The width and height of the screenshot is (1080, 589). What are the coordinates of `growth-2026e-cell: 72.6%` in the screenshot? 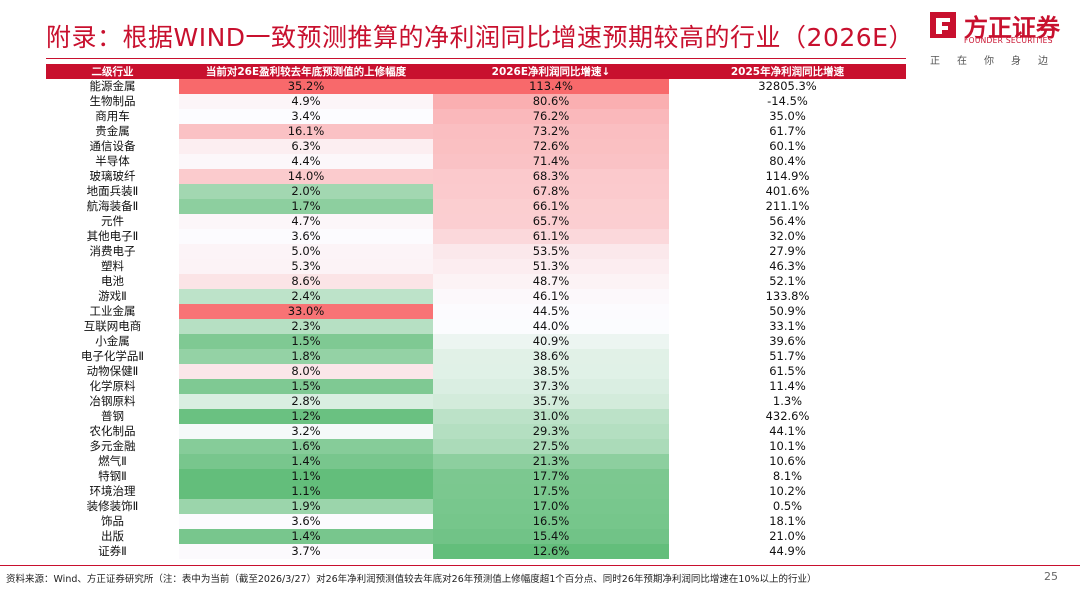 It's located at (551, 146).